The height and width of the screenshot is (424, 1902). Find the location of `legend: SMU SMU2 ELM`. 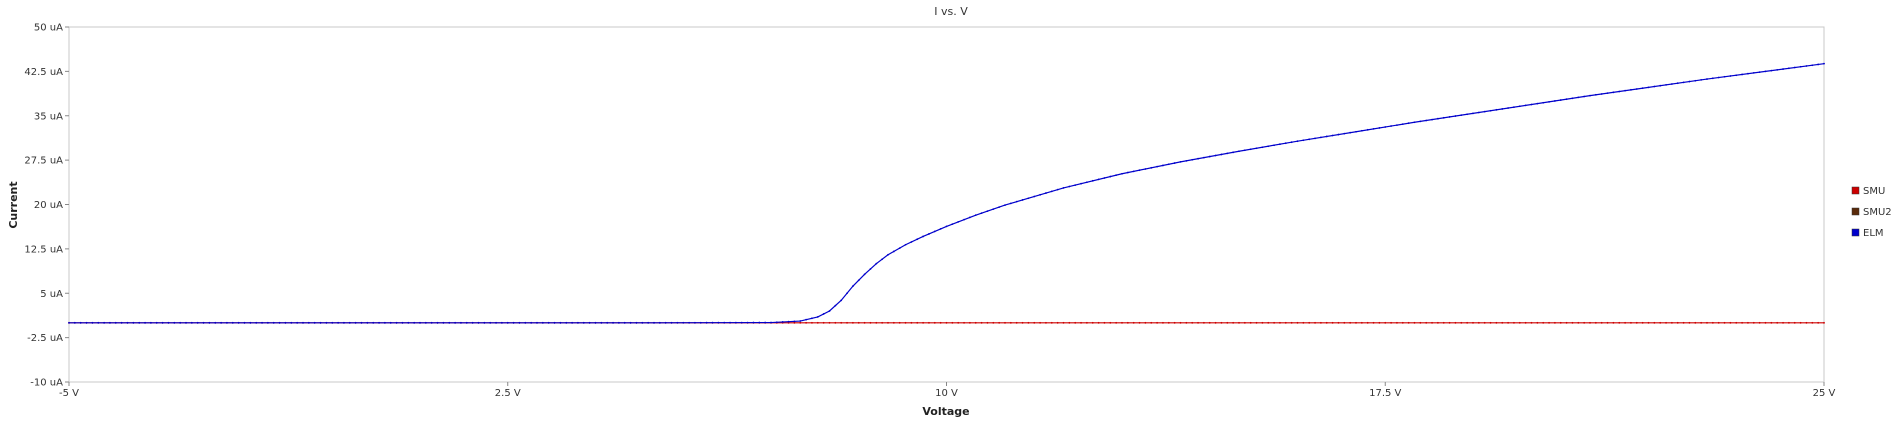

legend: SMU SMU2 ELM is located at coordinates (1871, 212).